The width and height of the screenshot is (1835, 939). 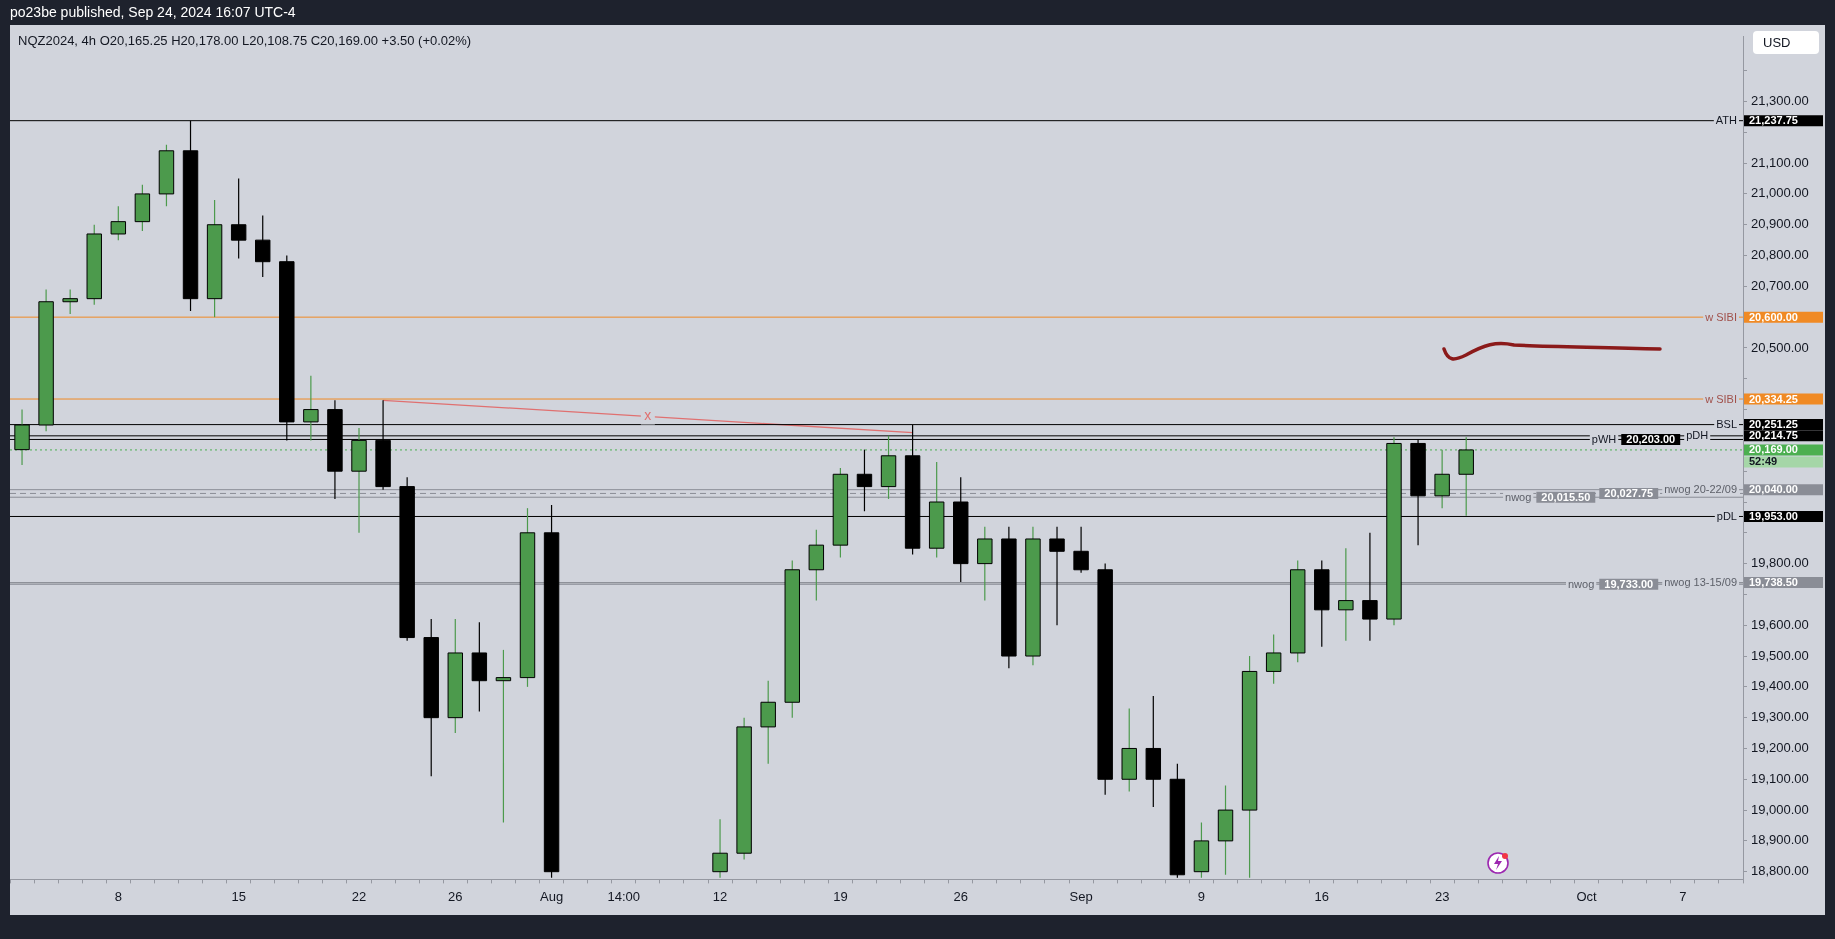 What do you see at coordinates (1780, 563) in the screenshot?
I see `y-tick-label: 19,800.00` at bounding box center [1780, 563].